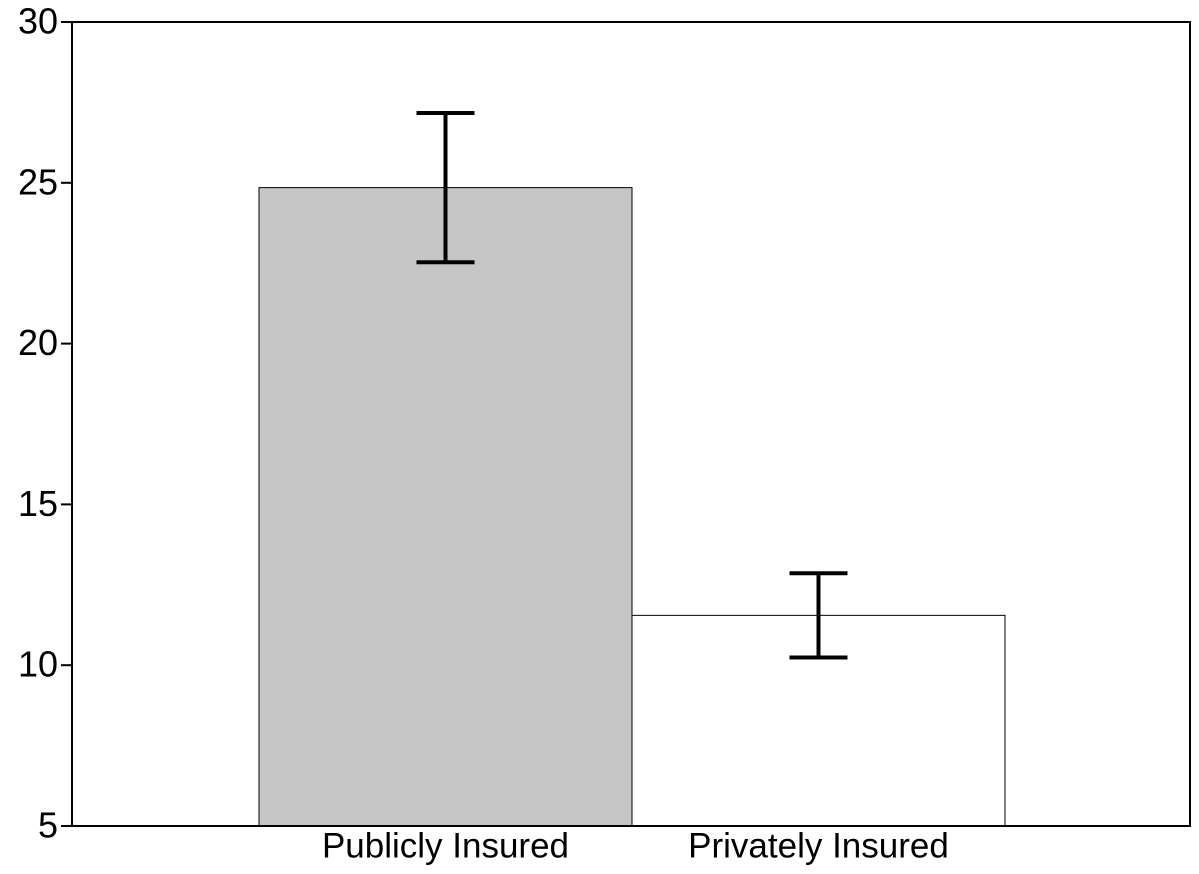  What do you see at coordinates (38, 342) in the screenshot?
I see `y-tick-label: 20` at bounding box center [38, 342].